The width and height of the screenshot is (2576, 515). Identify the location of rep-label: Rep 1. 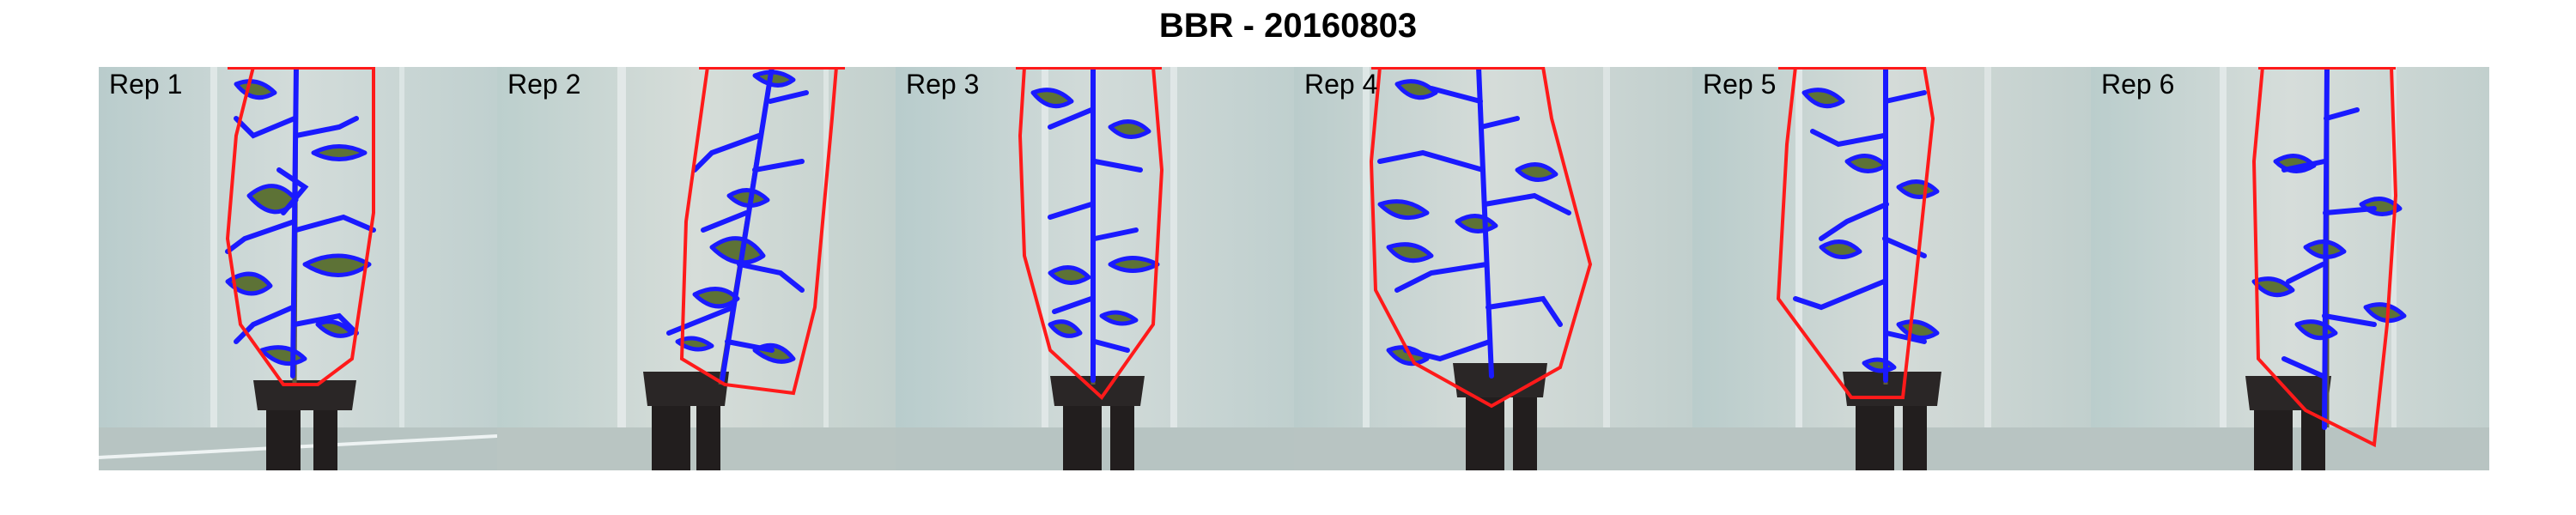
(146, 84).